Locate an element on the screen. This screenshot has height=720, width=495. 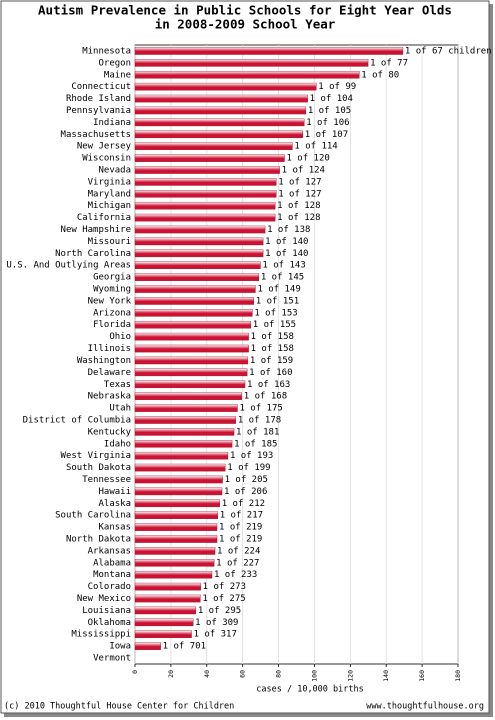
value-label: 1 of 106 is located at coordinates (327, 123).